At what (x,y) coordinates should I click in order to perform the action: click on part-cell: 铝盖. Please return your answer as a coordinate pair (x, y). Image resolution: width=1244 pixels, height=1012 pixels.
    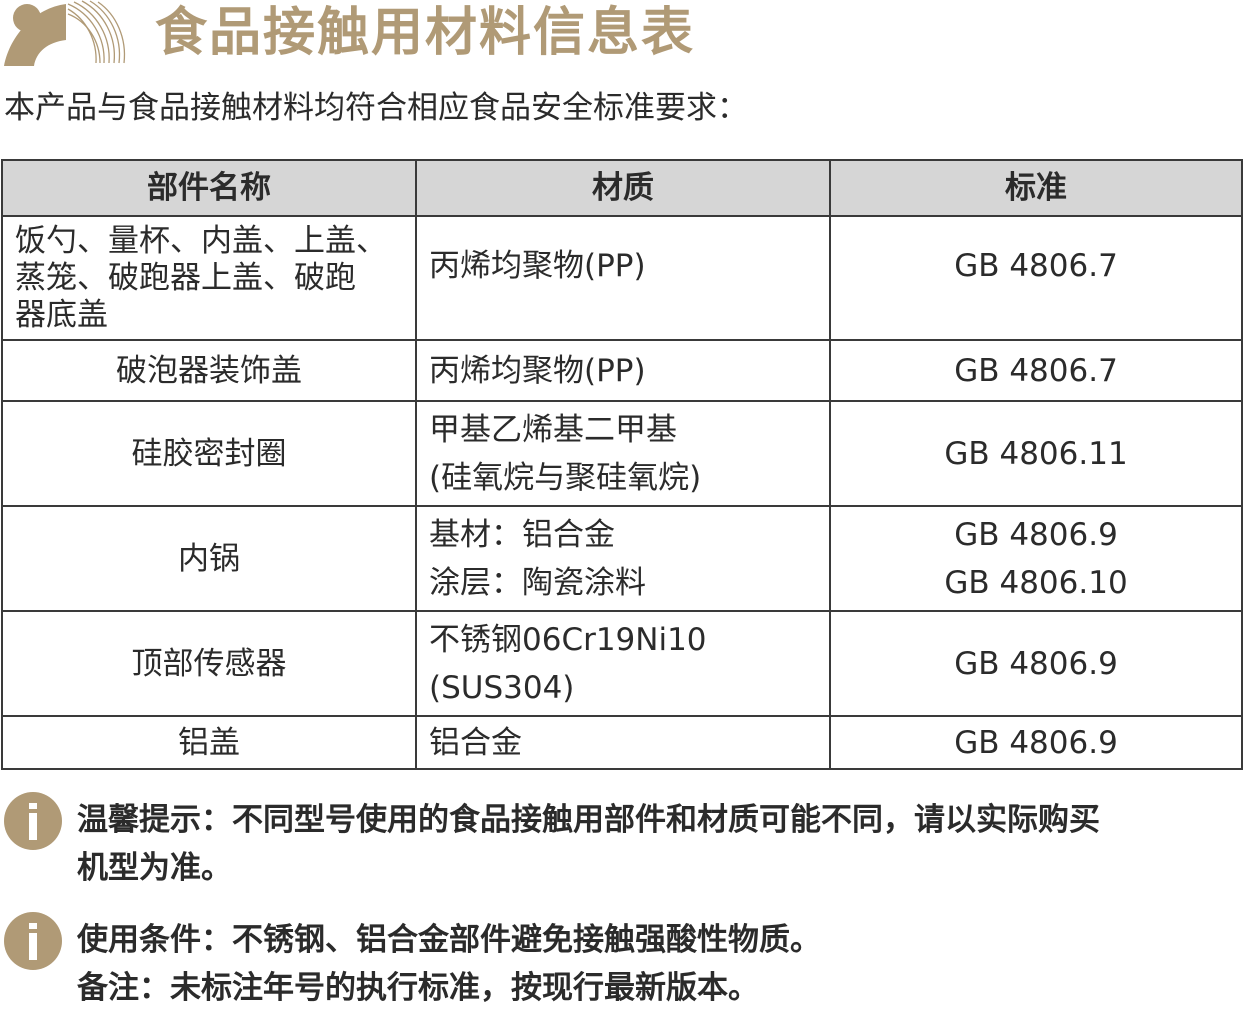
    Looking at the image, I should click on (209, 742).